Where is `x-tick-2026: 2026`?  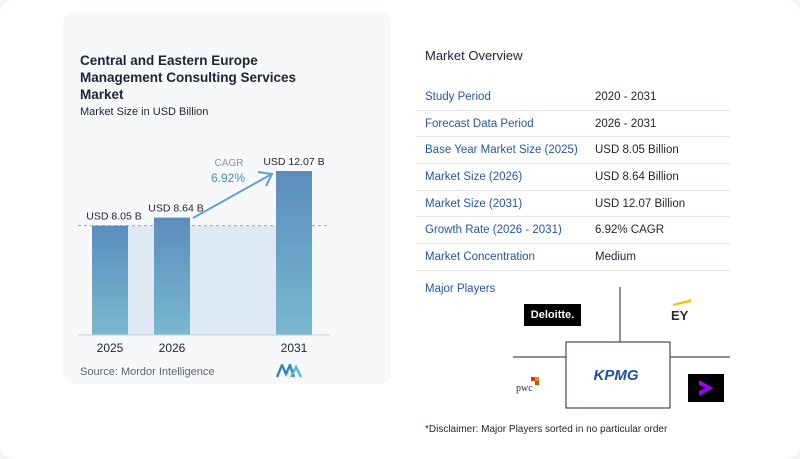
x-tick-2026: 2026 is located at coordinates (172, 348).